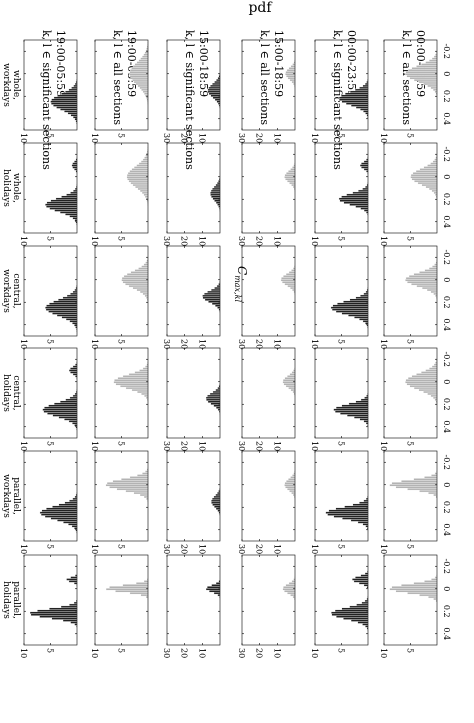  What do you see at coordinates (6, 393) in the screenshot?
I see `row-label-line-2: holidays` at bounding box center [6, 393].